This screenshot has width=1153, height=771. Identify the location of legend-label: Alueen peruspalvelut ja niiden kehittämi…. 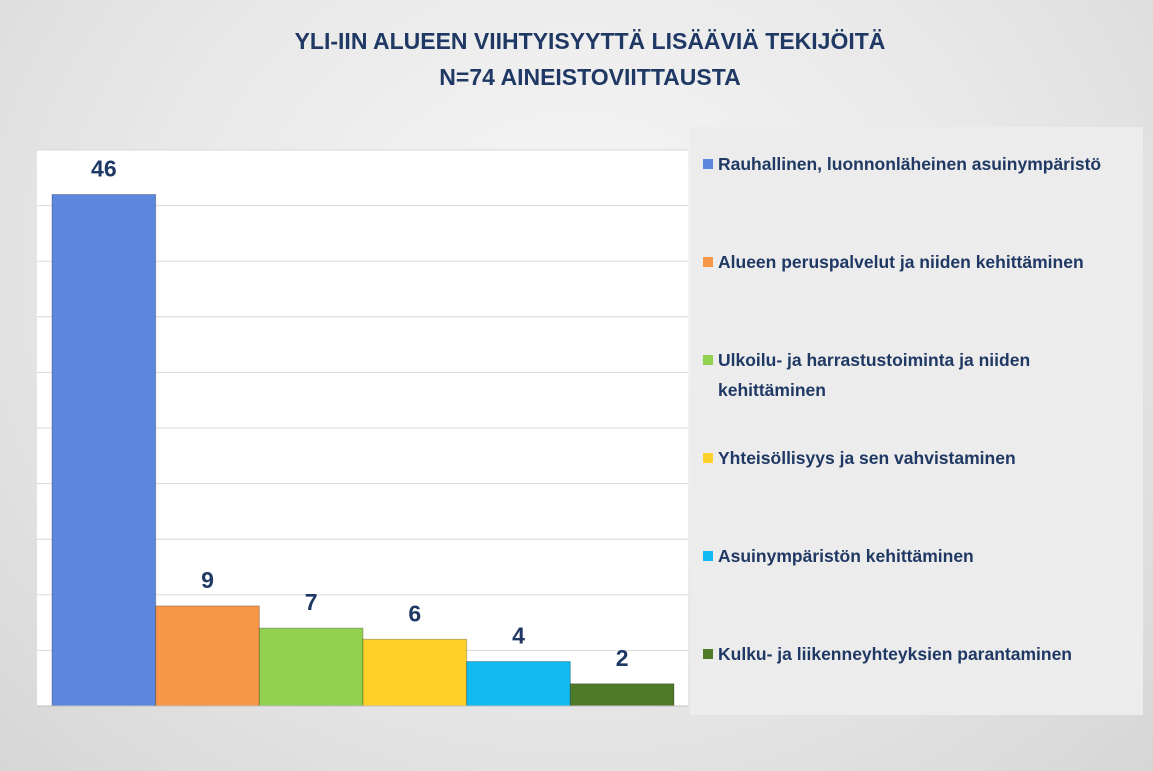
(901, 262).